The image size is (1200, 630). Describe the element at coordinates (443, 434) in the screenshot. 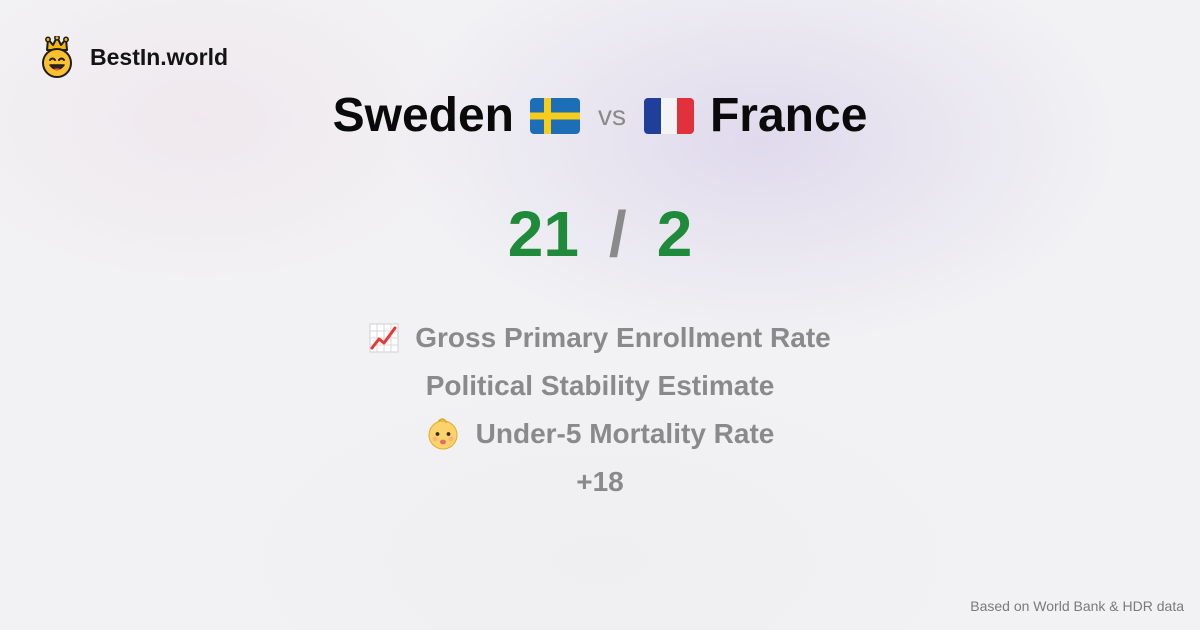

I see `baby-icon` at that location.